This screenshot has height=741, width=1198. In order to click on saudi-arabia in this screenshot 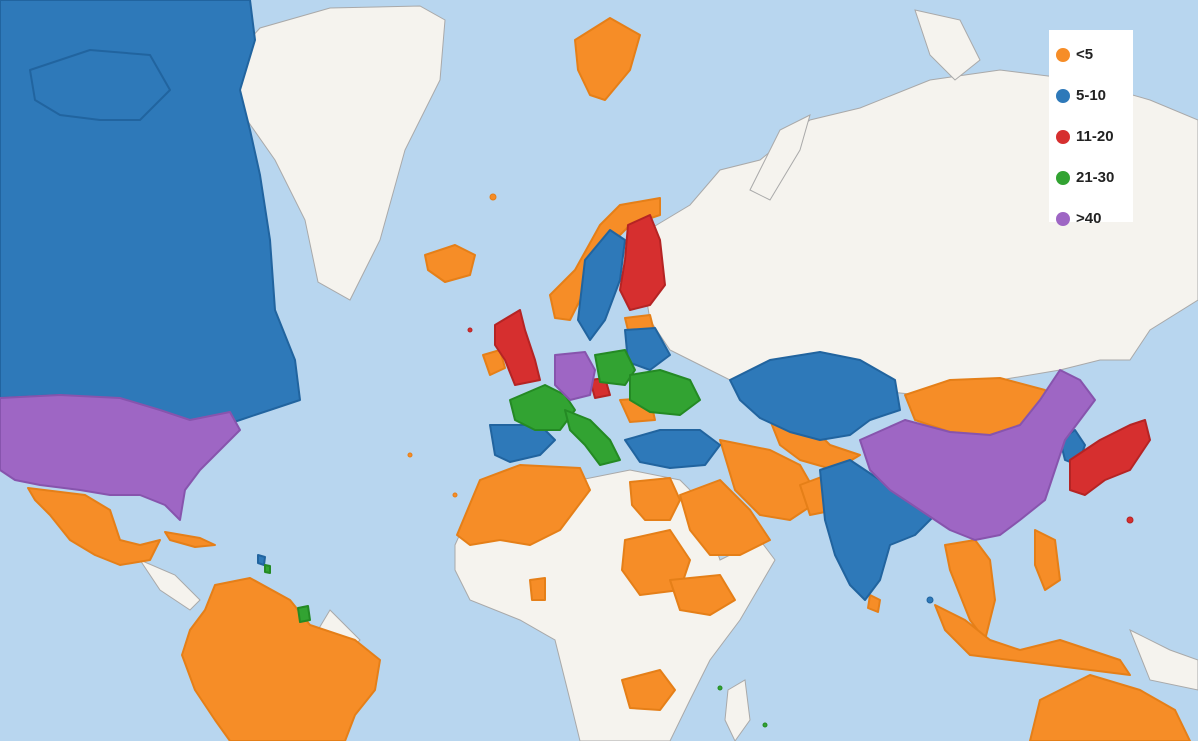, I will do `click(725, 517)`.